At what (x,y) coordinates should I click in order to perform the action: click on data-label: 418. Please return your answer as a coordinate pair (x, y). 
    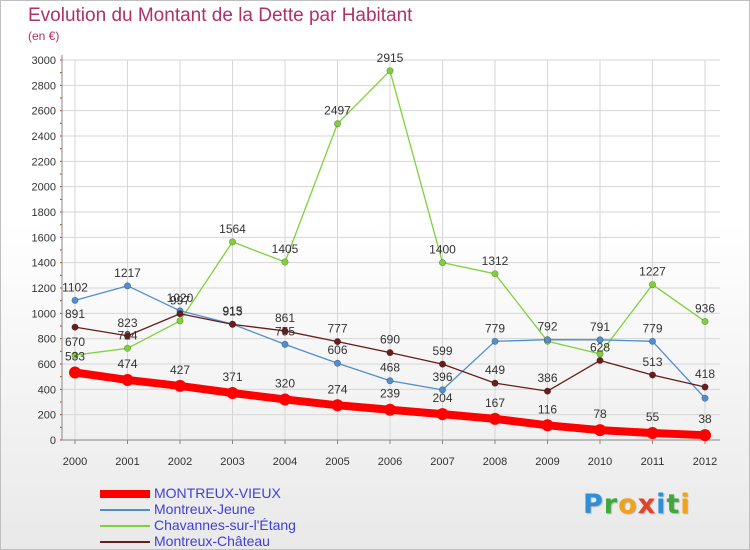
    Looking at the image, I should click on (705, 374).